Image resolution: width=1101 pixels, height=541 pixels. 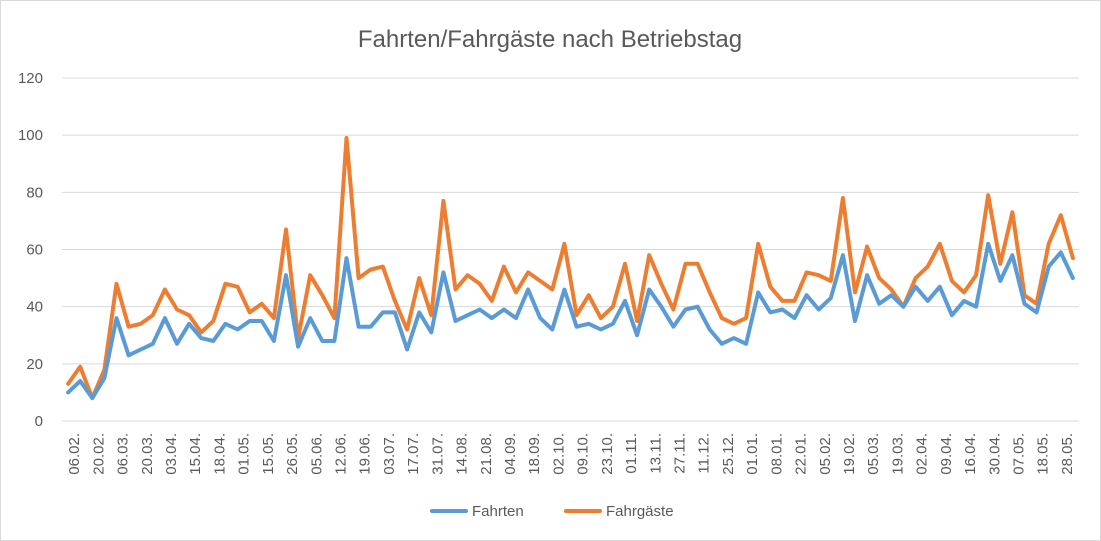 What do you see at coordinates (486, 454) in the screenshot?
I see `x-tick-label: 21.08.` at bounding box center [486, 454].